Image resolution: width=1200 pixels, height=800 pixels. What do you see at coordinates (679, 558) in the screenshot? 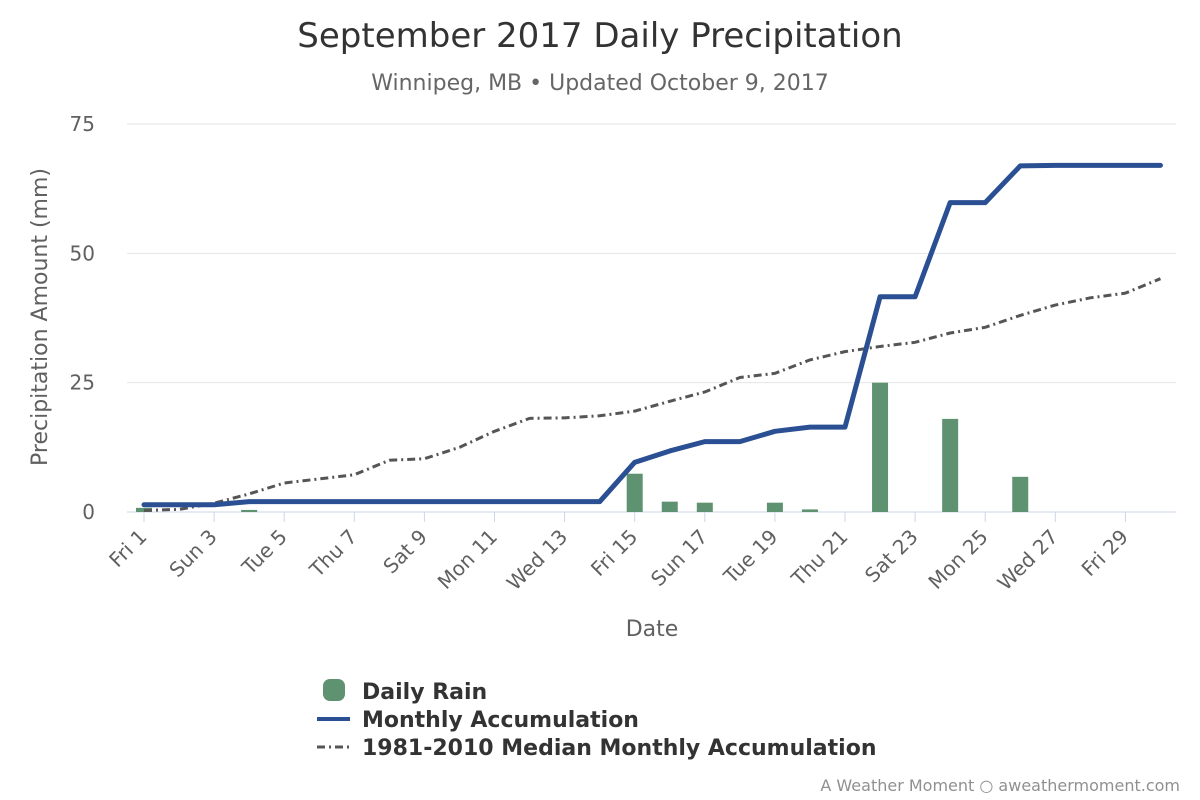
I see `x-tick-label: Sun 17` at bounding box center [679, 558].